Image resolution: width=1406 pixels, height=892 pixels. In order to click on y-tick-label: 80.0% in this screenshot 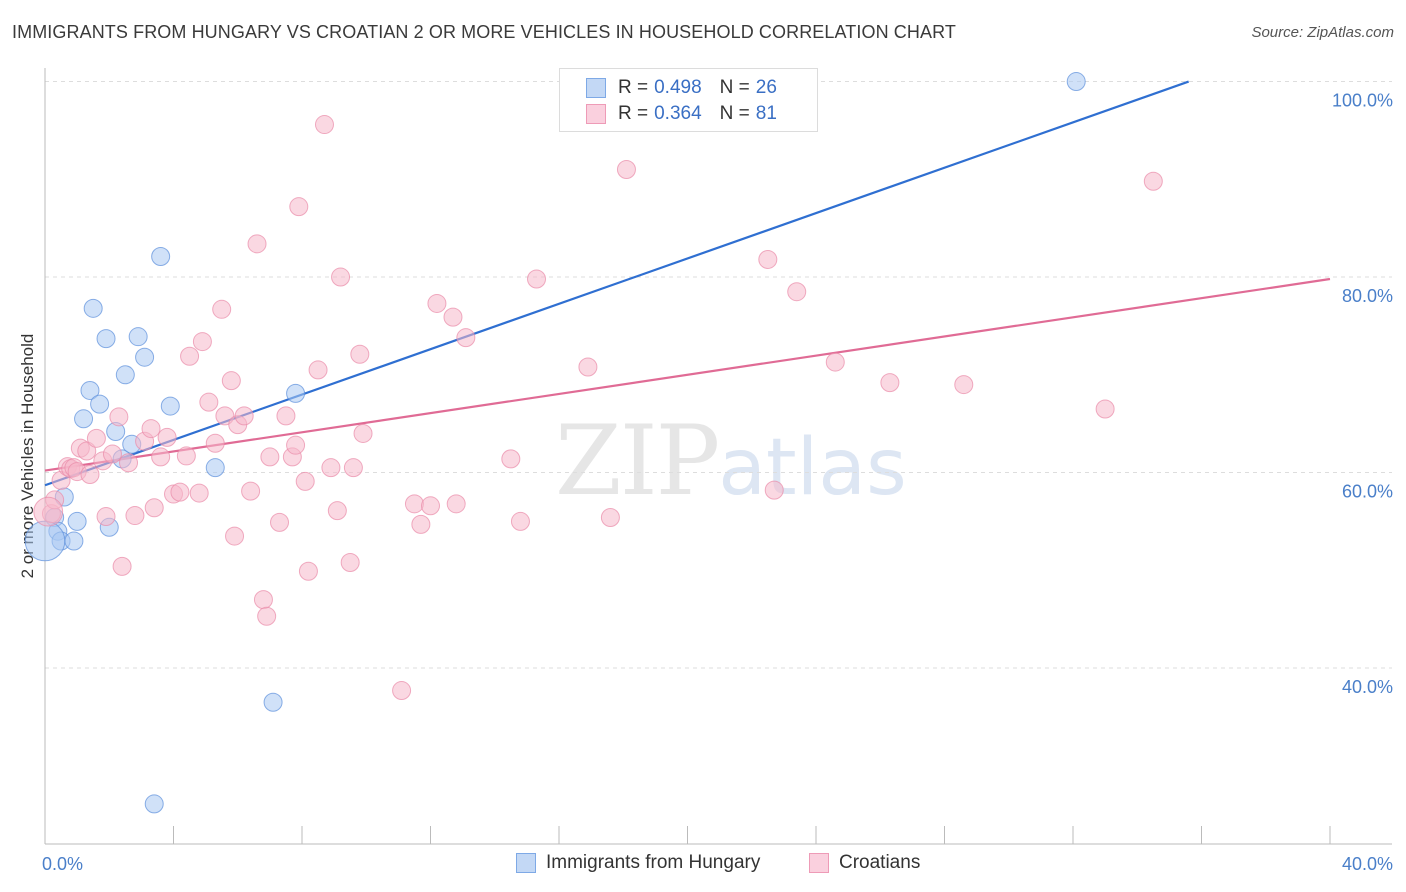, I will do `click(1367, 296)`.